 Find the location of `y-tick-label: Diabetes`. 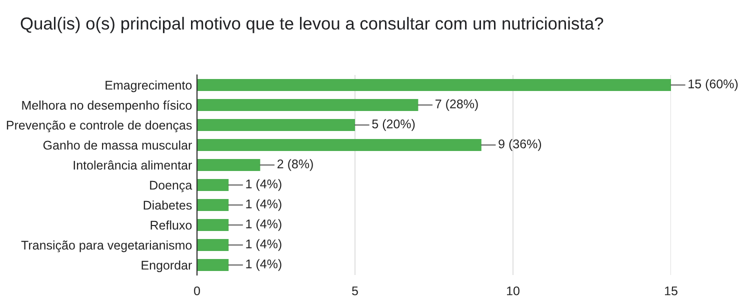

y-tick-label: Diabetes is located at coordinates (168, 205).